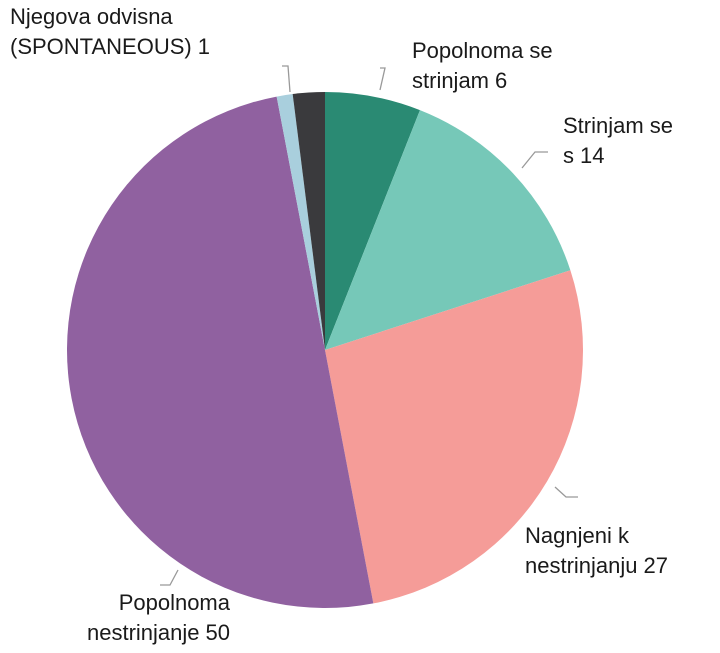 Image resolution: width=720 pixels, height=653 pixels. I want to click on label-value: 27, so click(656, 565).